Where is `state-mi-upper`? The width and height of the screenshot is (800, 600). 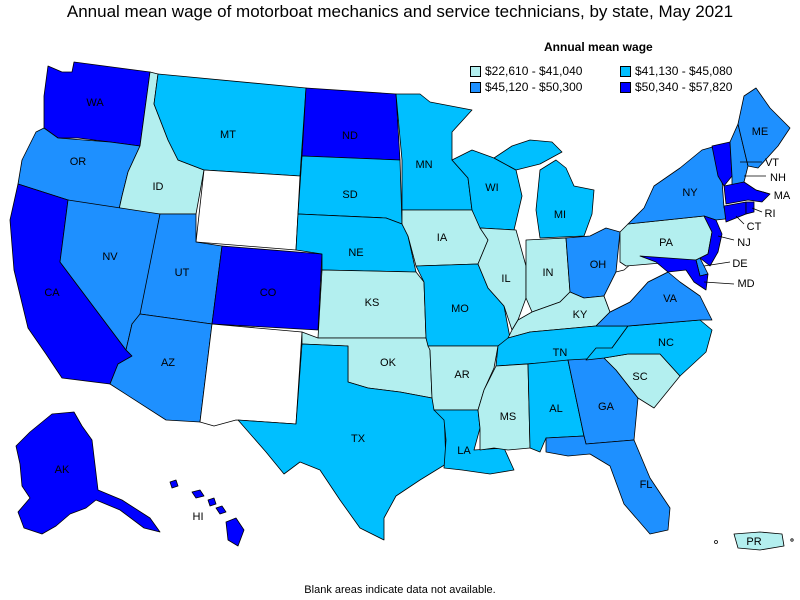
state-mi-upper is located at coordinates (528, 155).